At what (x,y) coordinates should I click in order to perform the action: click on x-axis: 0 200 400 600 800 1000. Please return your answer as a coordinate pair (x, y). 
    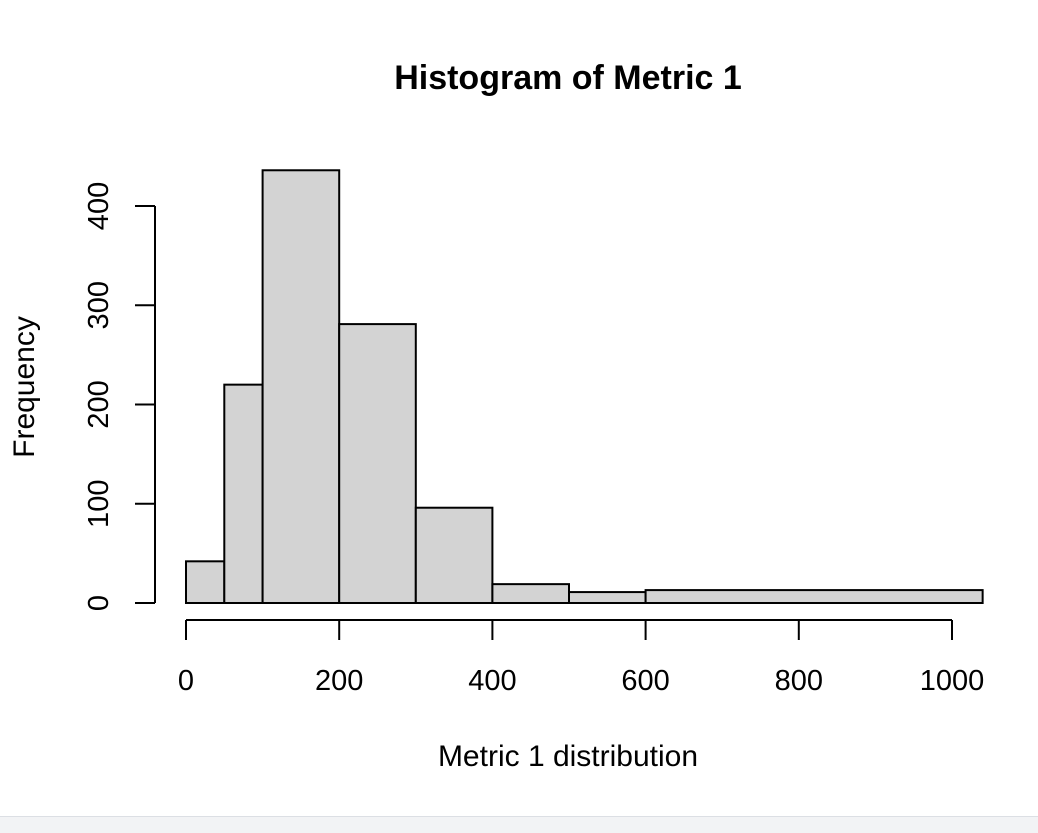
    Looking at the image, I should click on (581, 658).